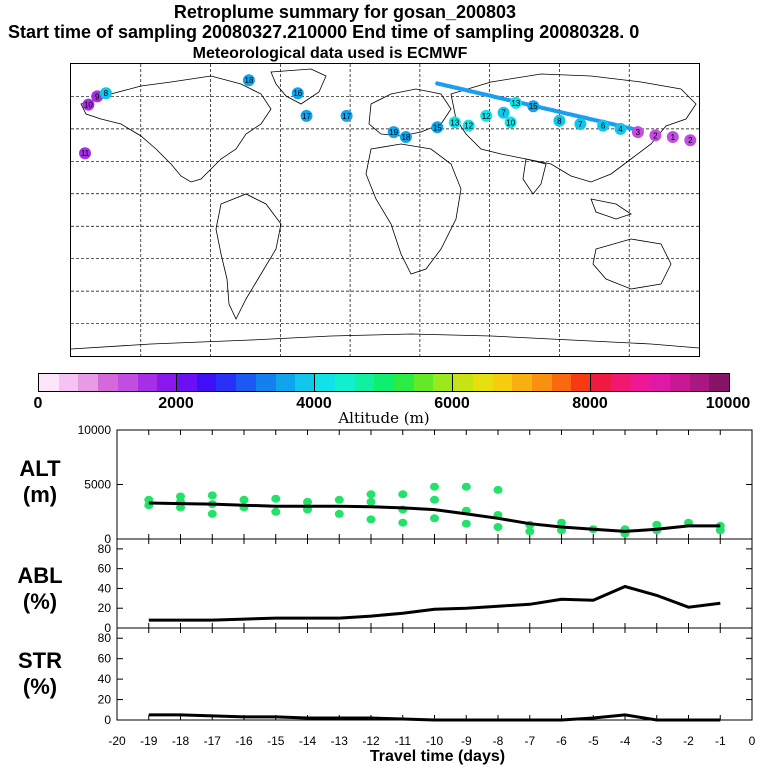 The width and height of the screenshot is (768, 768). Describe the element at coordinates (529, 741) in the screenshot. I see `x-tick-label: -7` at that location.